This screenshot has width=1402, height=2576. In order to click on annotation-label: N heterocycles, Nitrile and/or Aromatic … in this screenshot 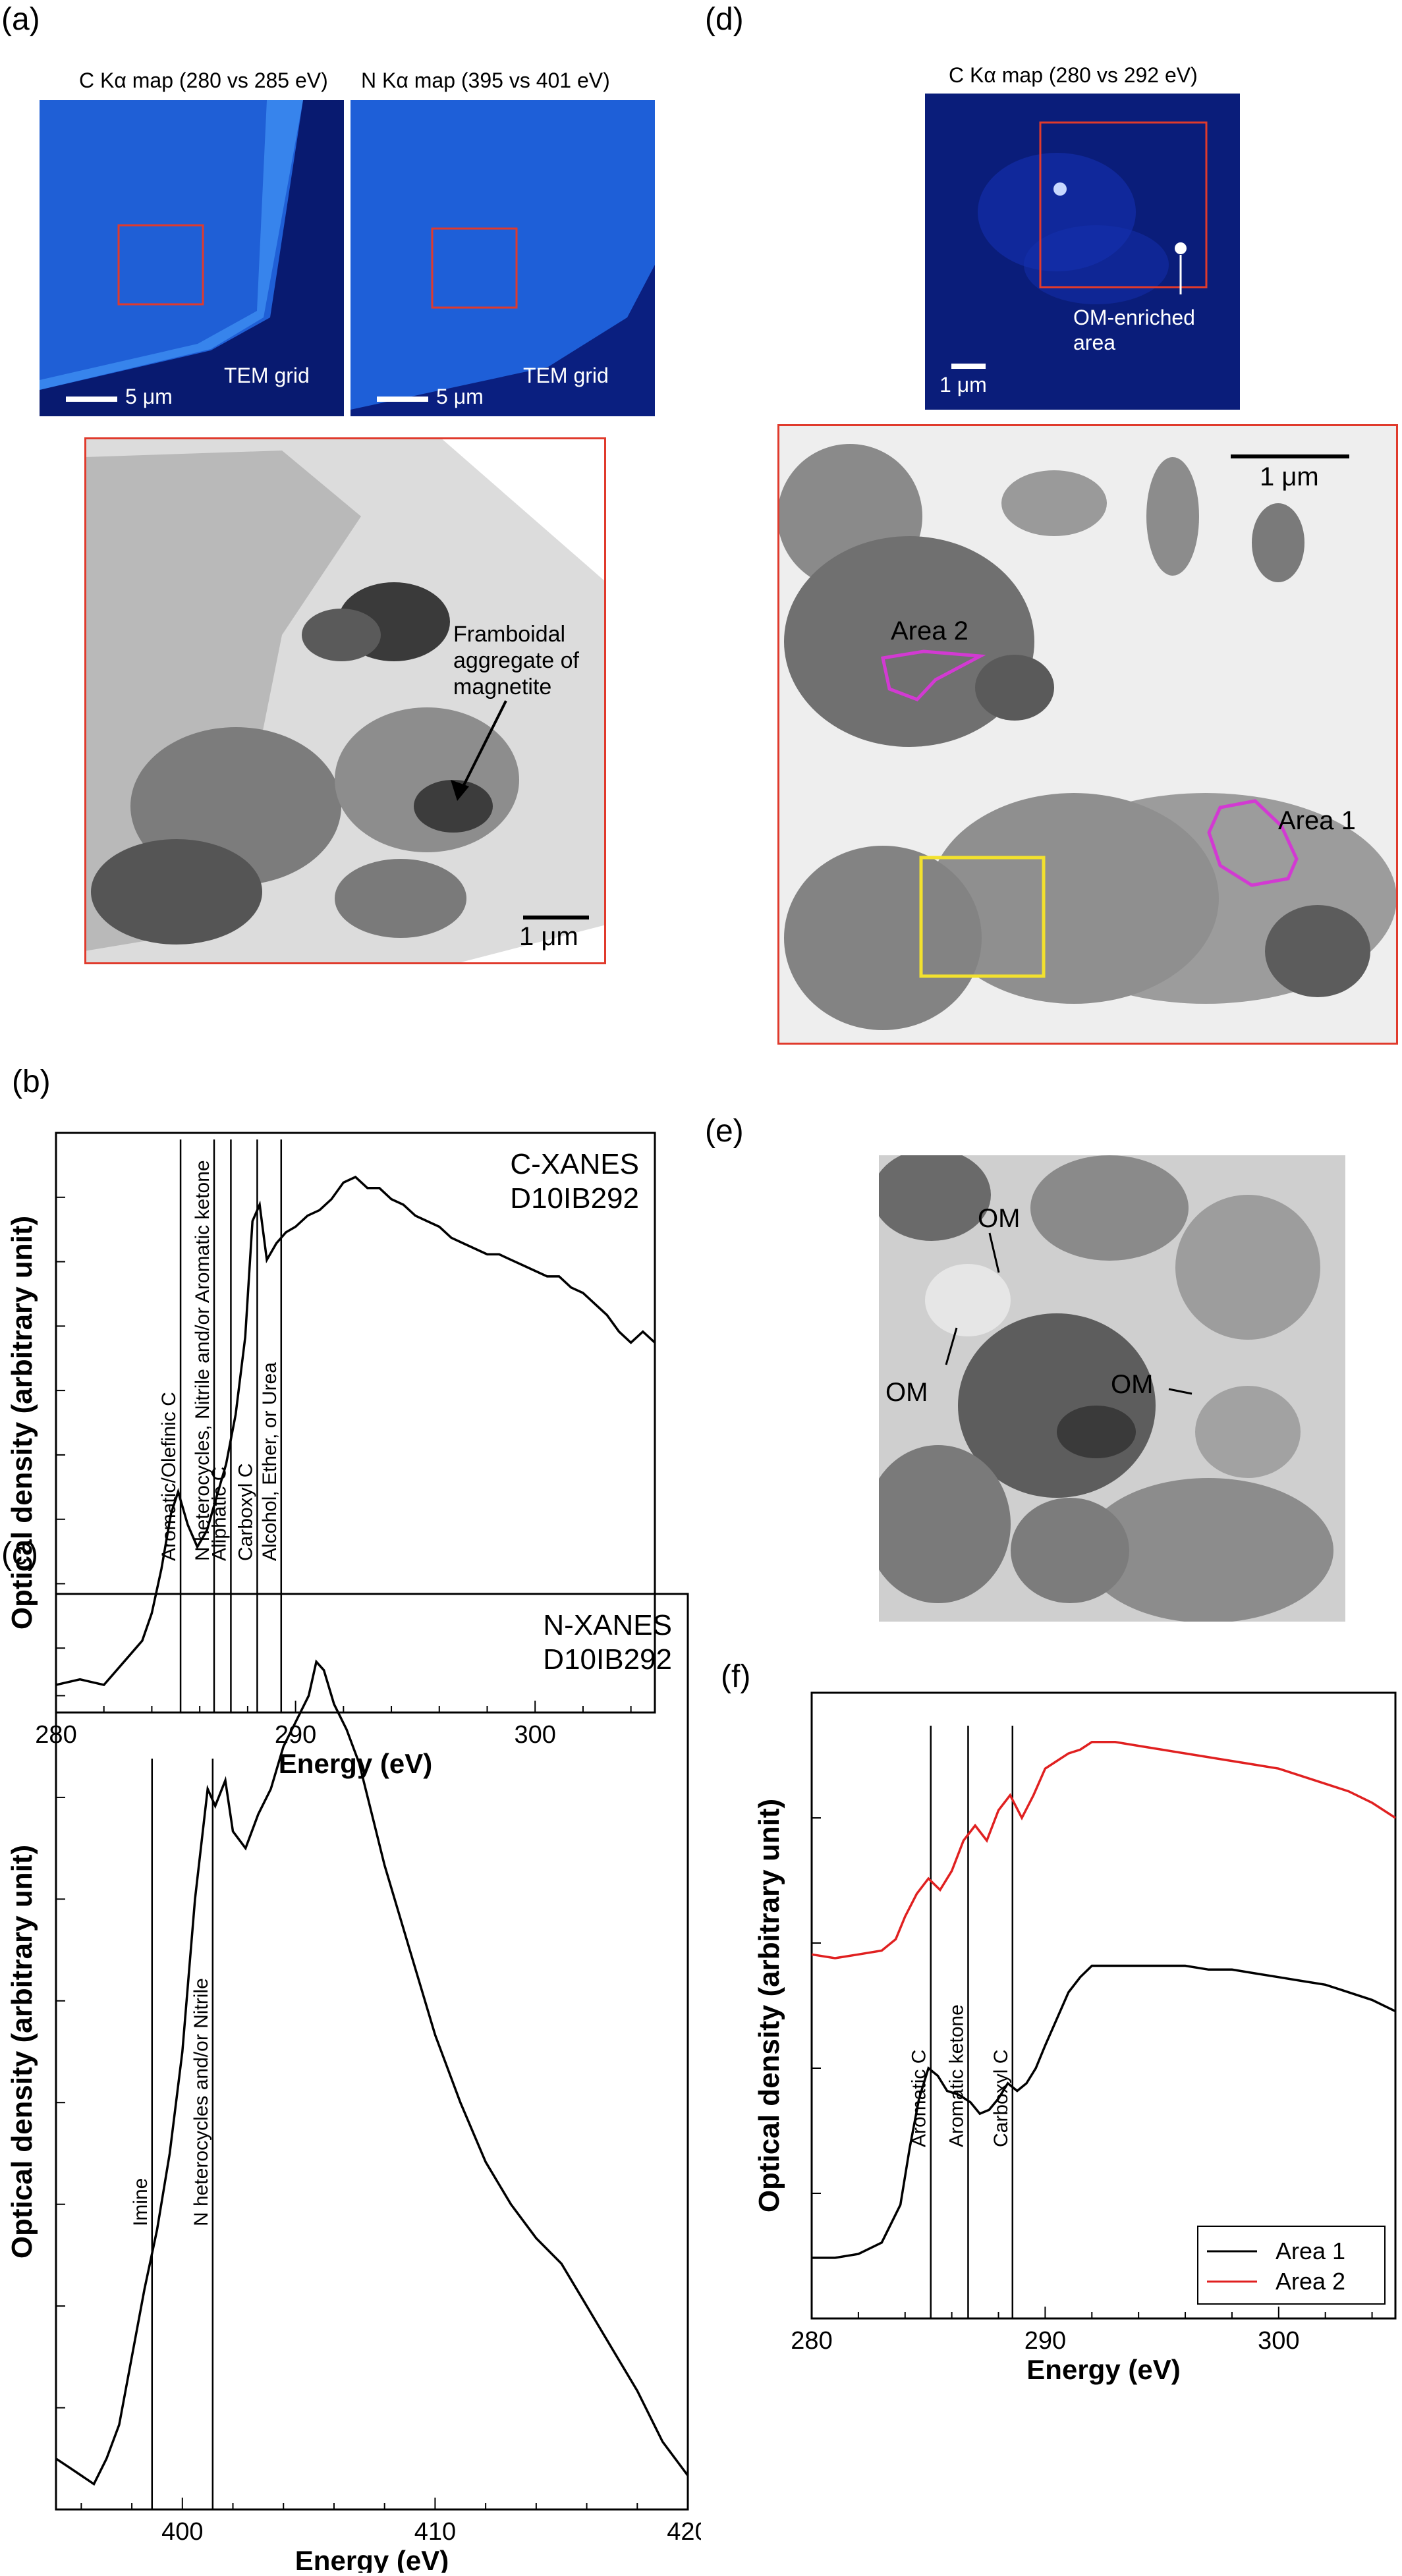, I will do `click(203, 1360)`.